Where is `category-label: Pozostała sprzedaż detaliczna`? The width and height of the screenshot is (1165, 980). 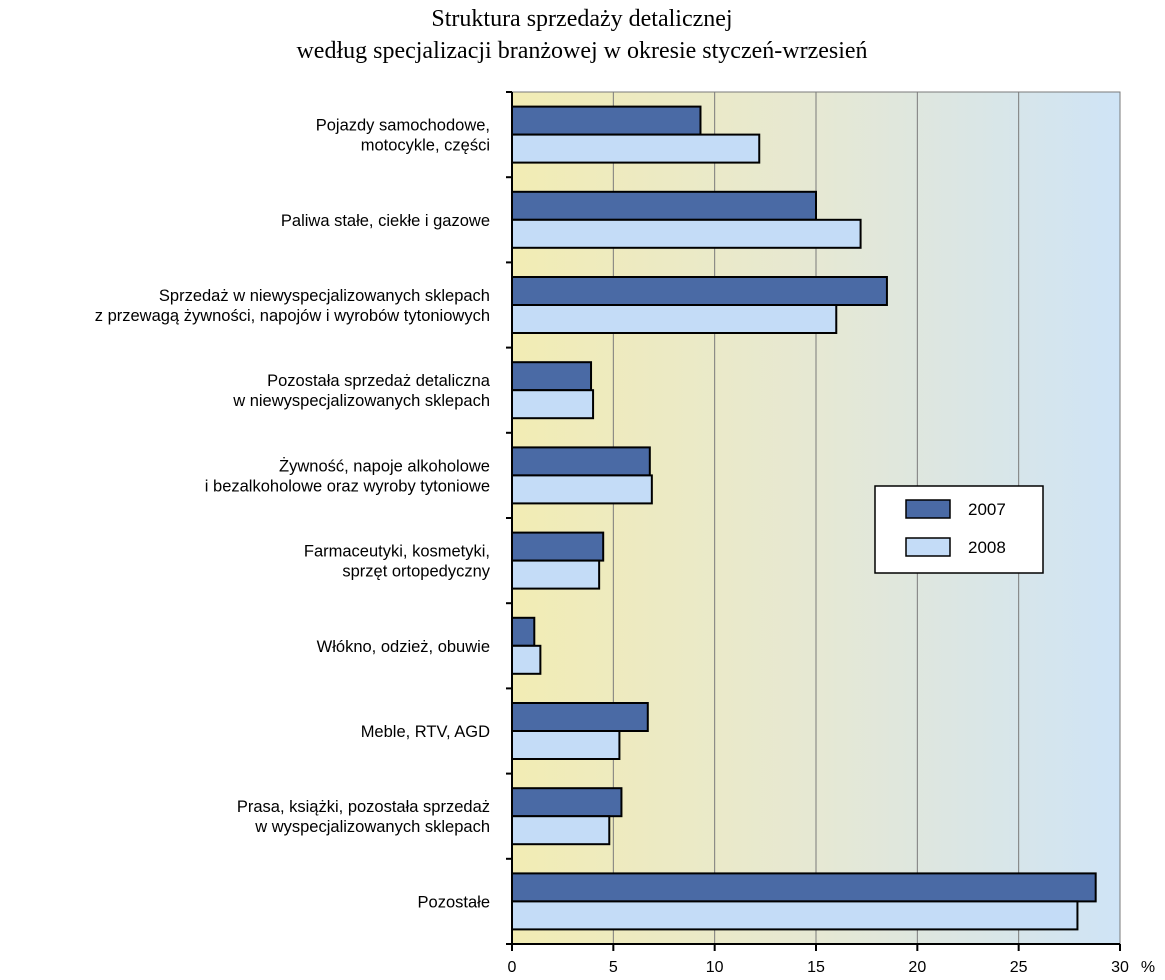
category-label: Pozostała sprzedaż detaliczna is located at coordinates (379, 381).